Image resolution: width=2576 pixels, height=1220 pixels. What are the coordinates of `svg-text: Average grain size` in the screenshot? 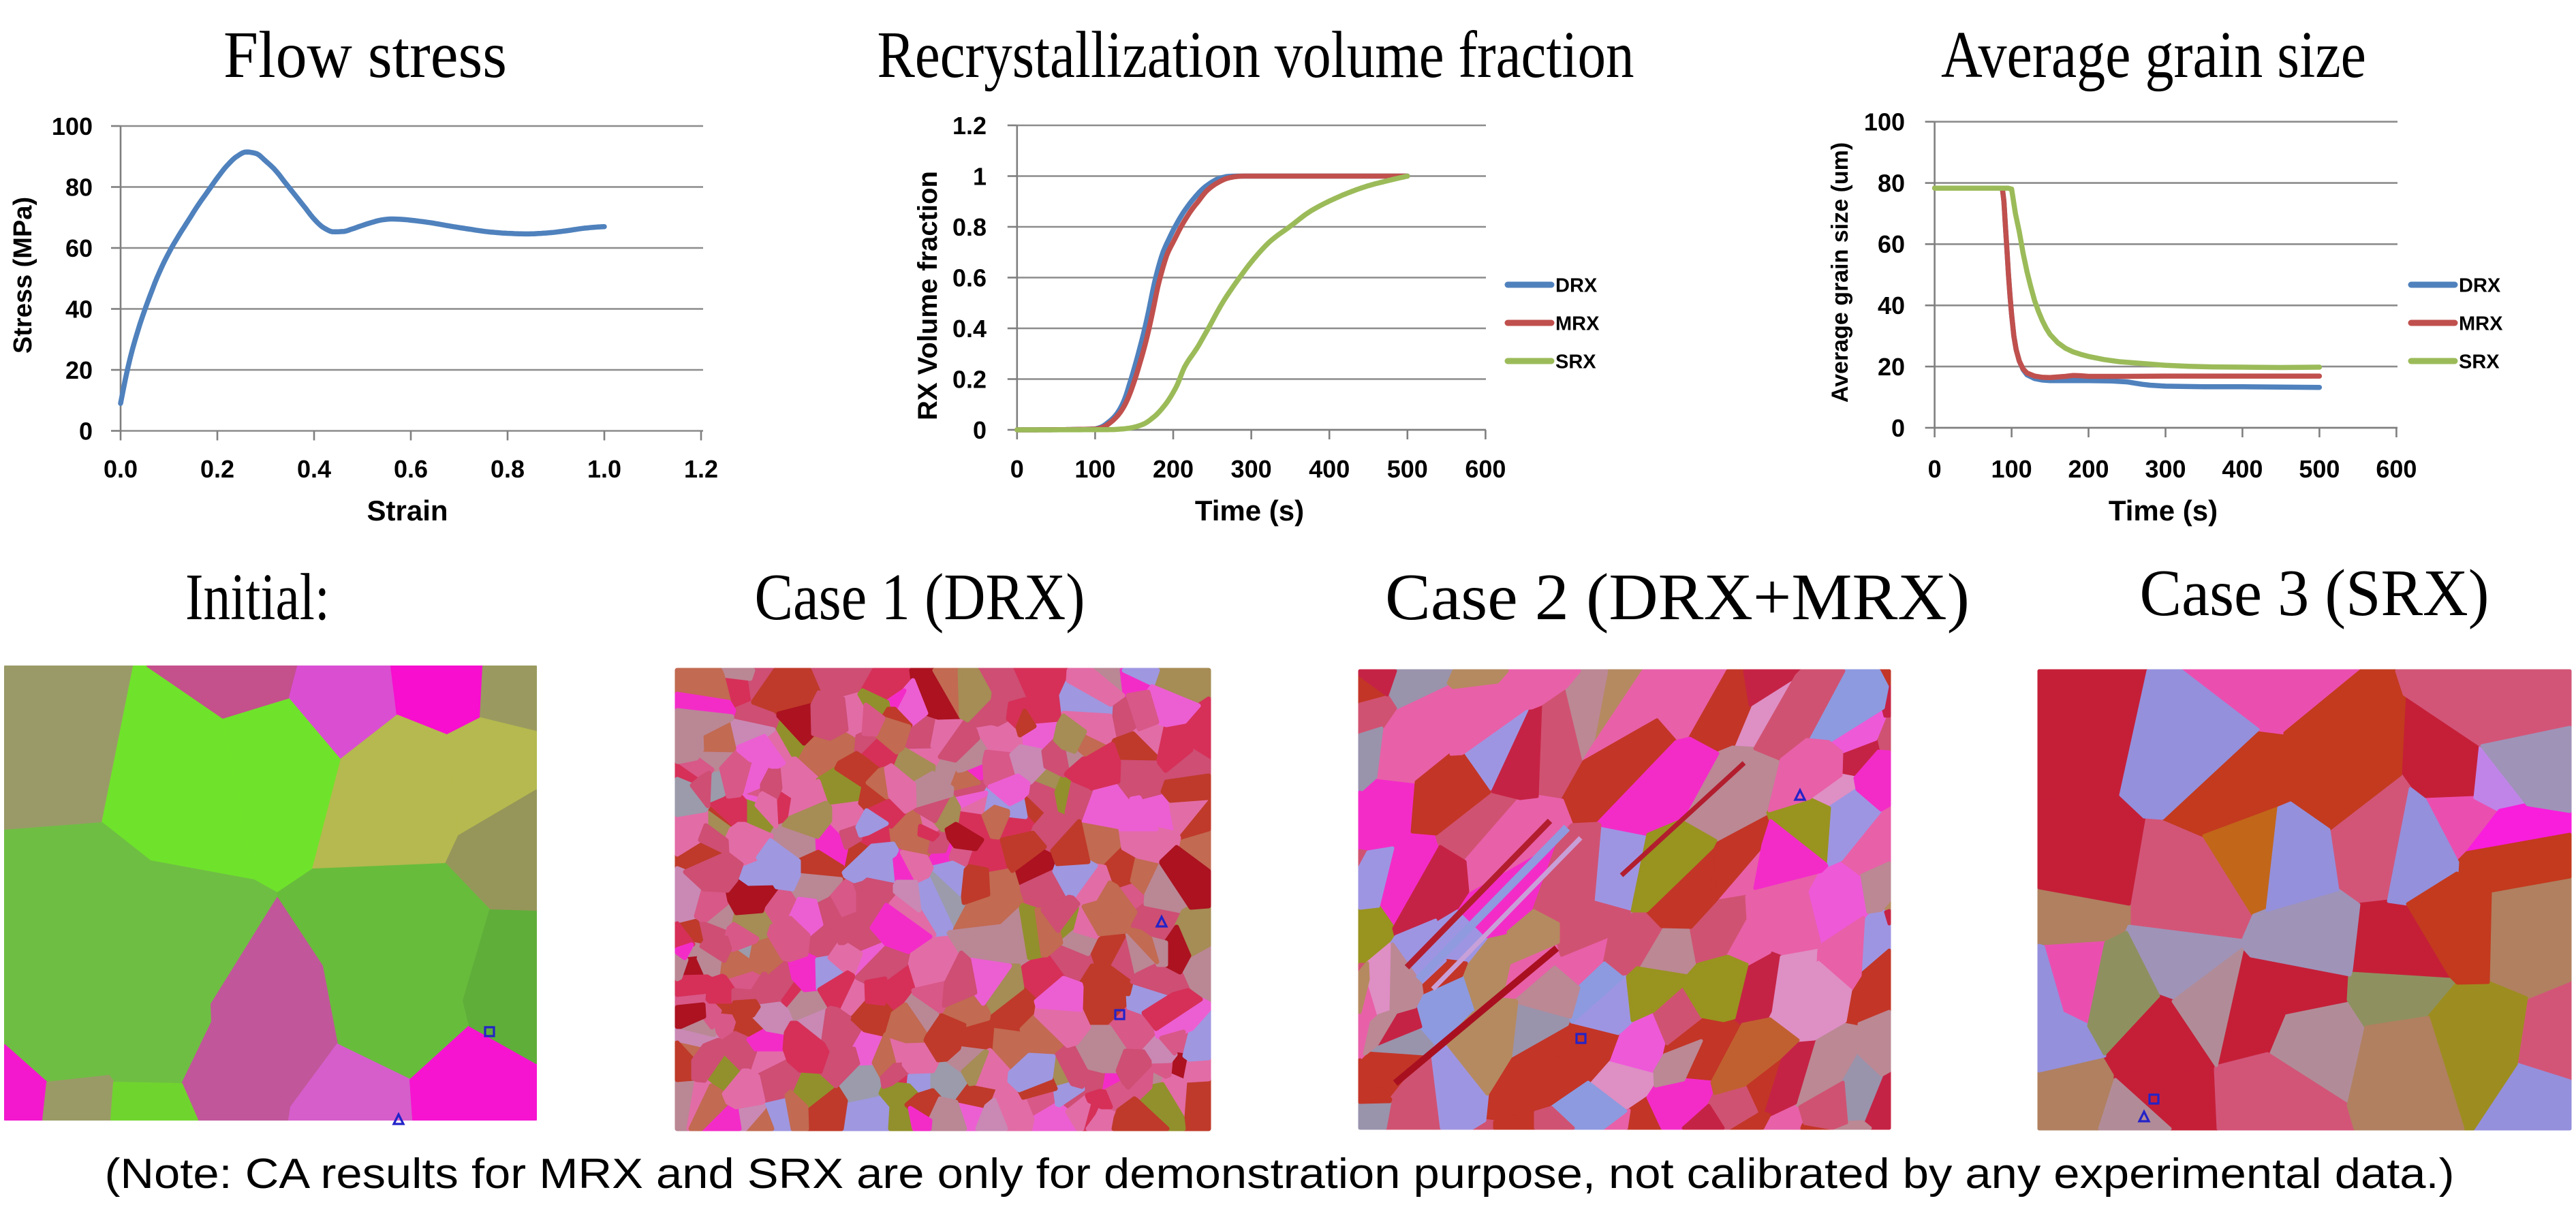 It's located at (2153, 55).